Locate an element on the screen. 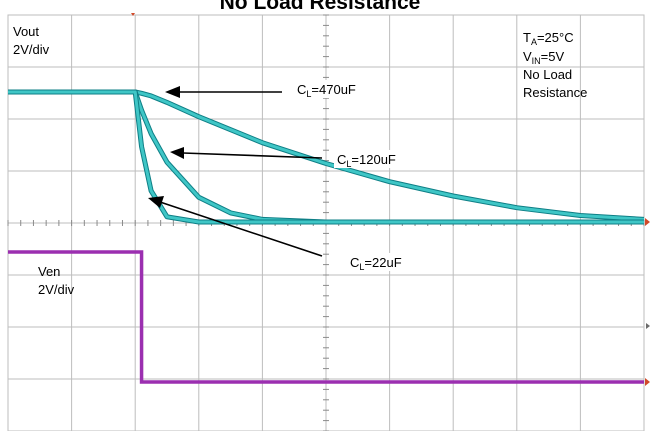 The image size is (653, 431). svg-text: No Load is located at coordinates (547, 74).